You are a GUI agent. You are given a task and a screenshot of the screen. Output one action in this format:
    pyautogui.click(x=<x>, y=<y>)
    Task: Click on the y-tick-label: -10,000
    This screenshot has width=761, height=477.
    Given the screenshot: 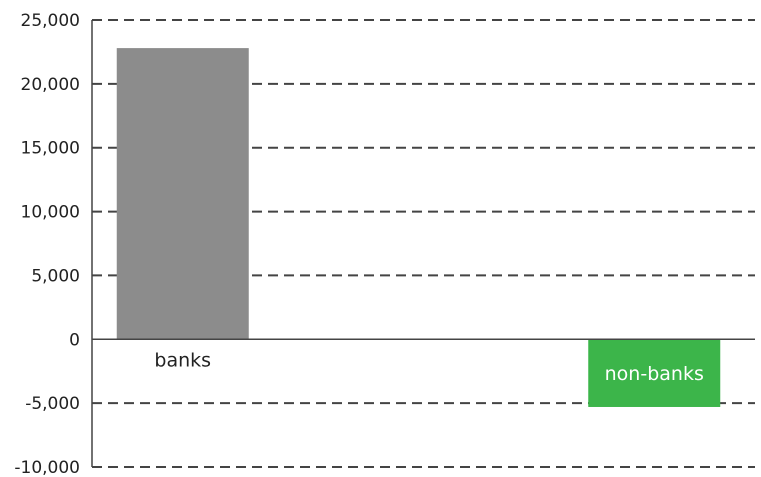 What is the action you would take?
    pyautogui.click(x=47, y=467)
    